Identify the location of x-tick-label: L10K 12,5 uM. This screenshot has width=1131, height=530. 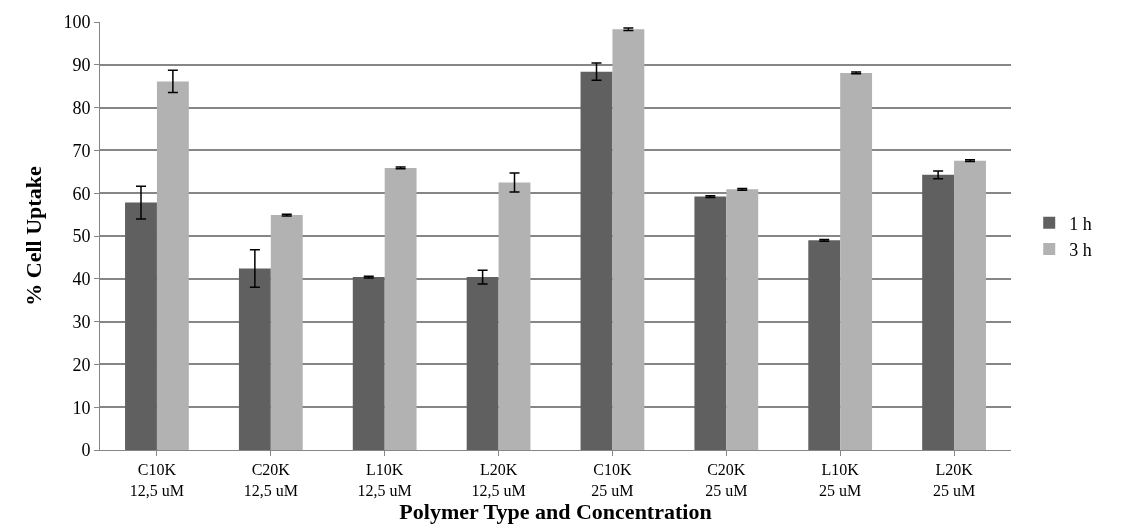
(384, 480).